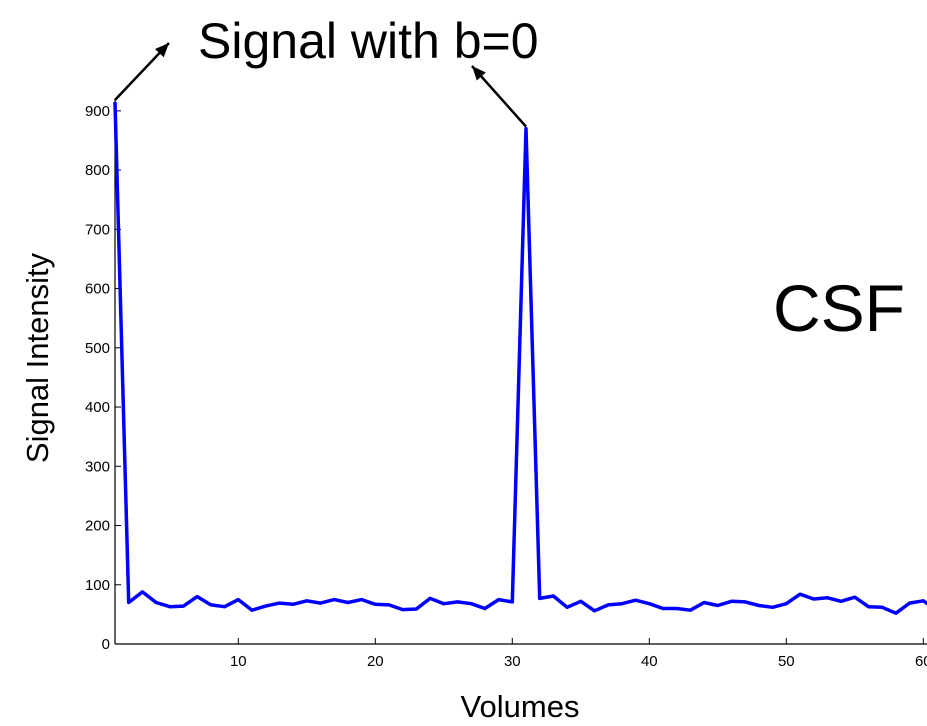  Describe the element at coordinates (97, 348) in the screenshot. I see `y-tick-label: 500` at that location.